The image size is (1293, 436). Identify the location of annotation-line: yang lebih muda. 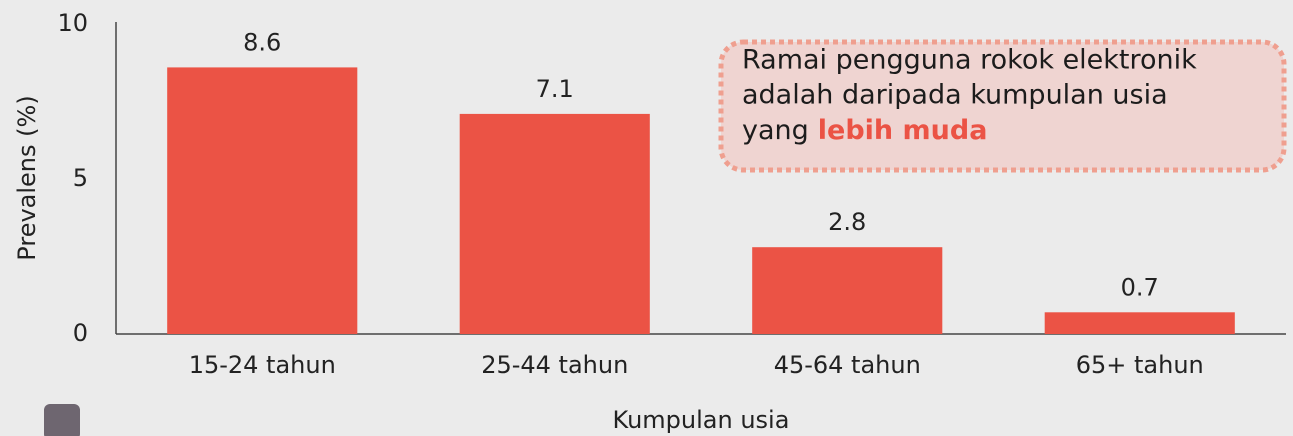
(864, 130).